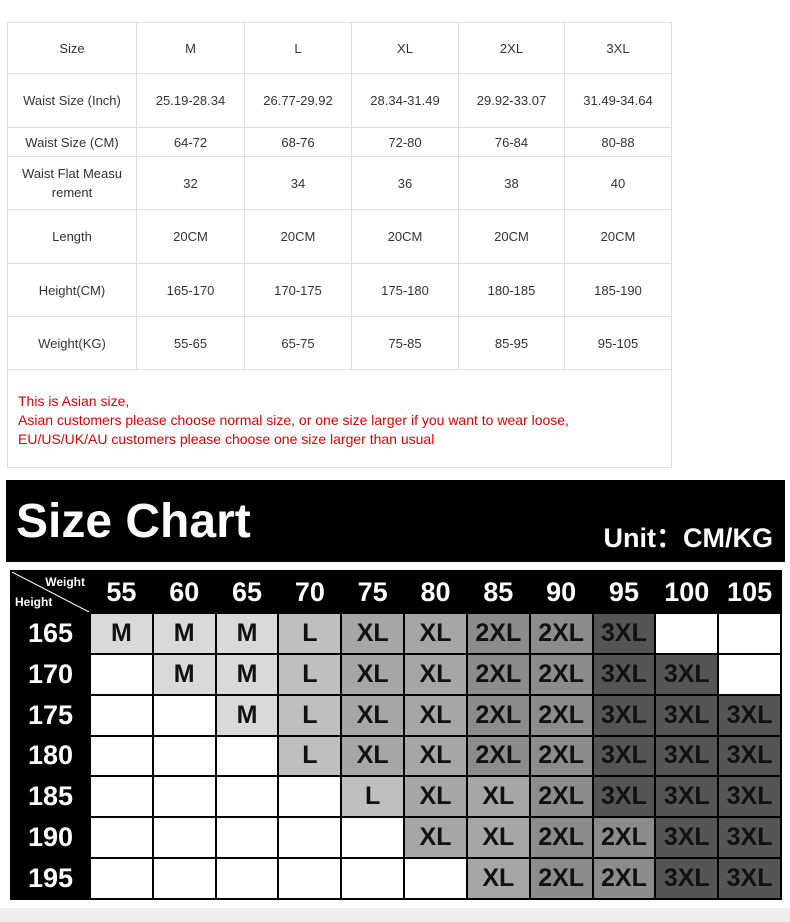 The height and width of the screenshot is (922, 790). I want to click on row-label: Height(CM), so click(72, 290).